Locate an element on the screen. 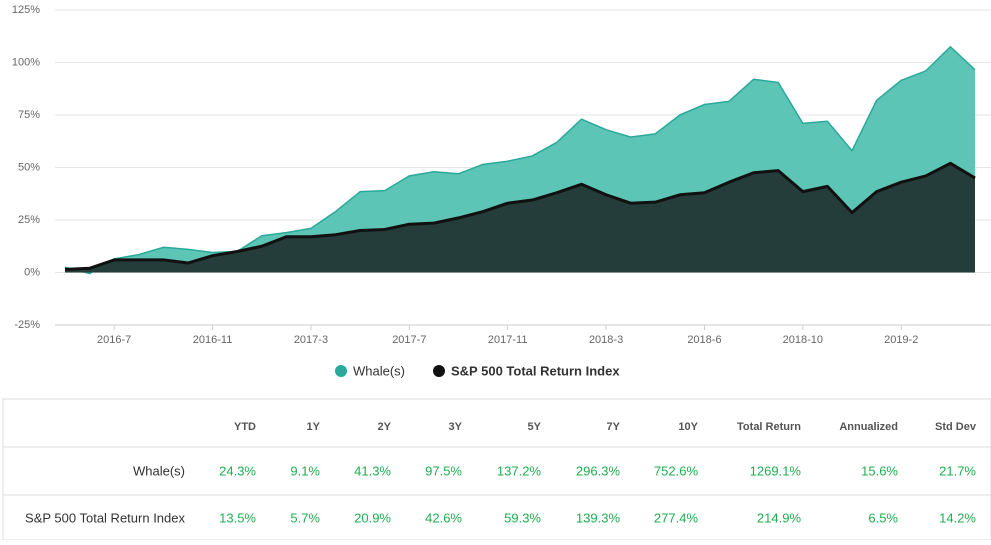  column-header: YTD is located at coordinates (245, 427).